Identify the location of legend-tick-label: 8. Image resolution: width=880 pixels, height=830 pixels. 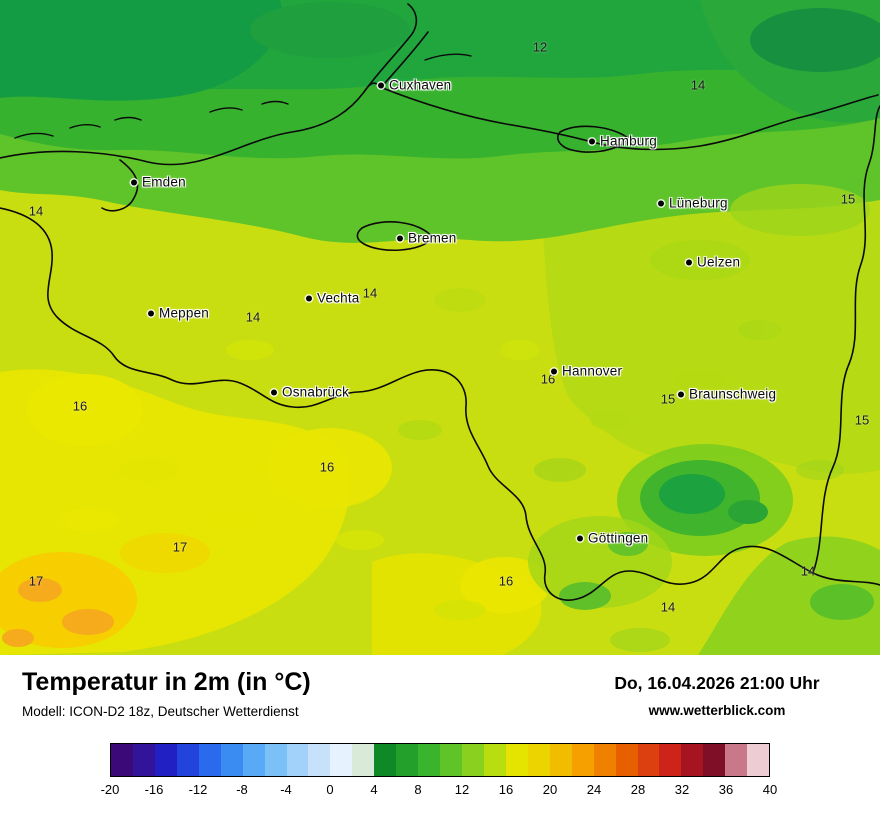
(418, 789).